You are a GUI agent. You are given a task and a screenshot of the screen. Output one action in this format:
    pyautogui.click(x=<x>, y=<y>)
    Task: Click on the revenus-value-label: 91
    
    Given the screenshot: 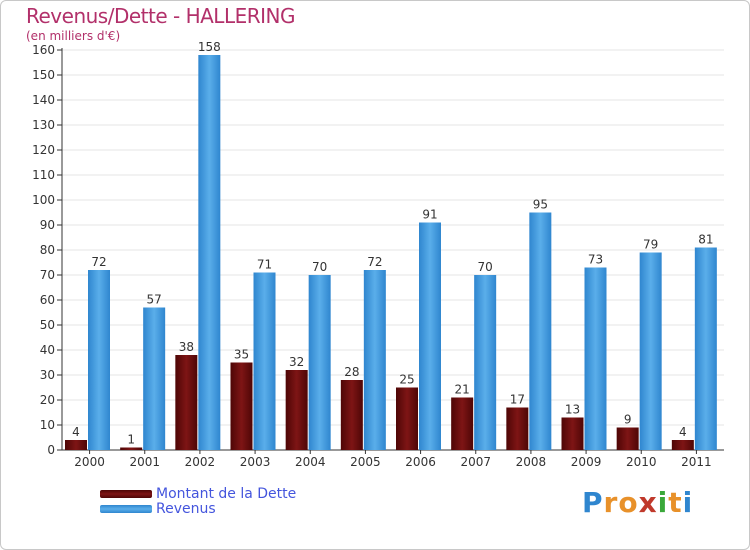 What is the action you would take?
    pyautogui.click(x=429, y=215)
    